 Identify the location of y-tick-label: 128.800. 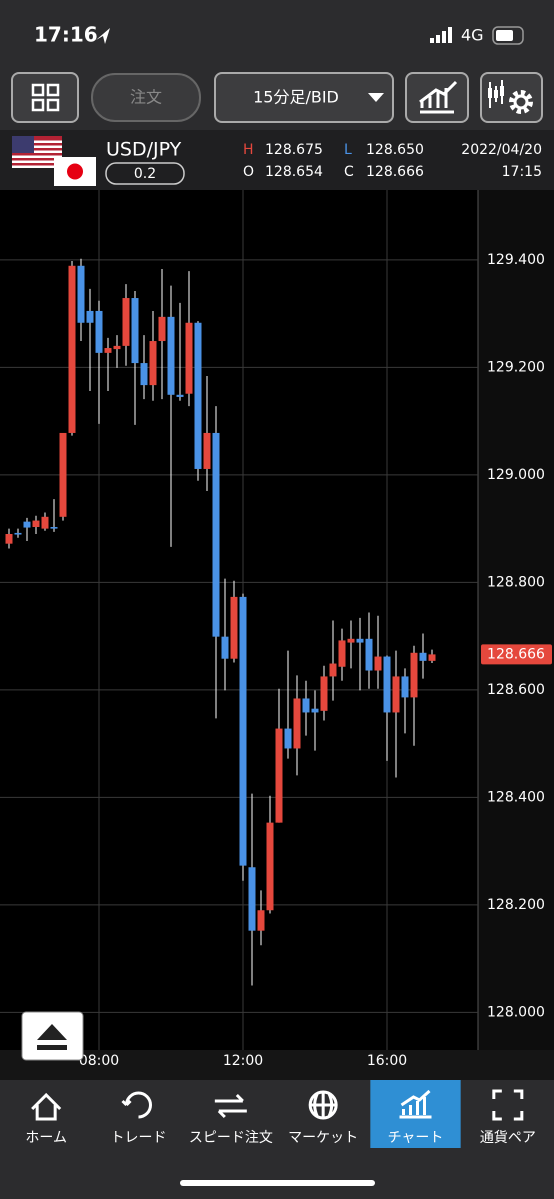
(516, 582).